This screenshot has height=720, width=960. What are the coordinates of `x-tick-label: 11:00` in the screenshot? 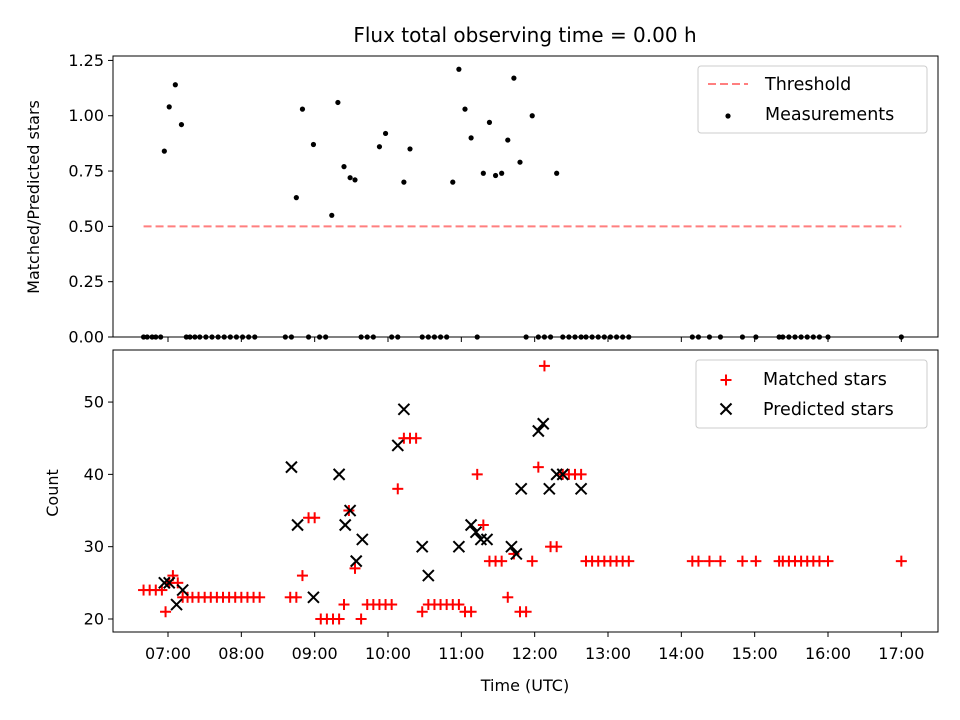 It's located at (461, 653).